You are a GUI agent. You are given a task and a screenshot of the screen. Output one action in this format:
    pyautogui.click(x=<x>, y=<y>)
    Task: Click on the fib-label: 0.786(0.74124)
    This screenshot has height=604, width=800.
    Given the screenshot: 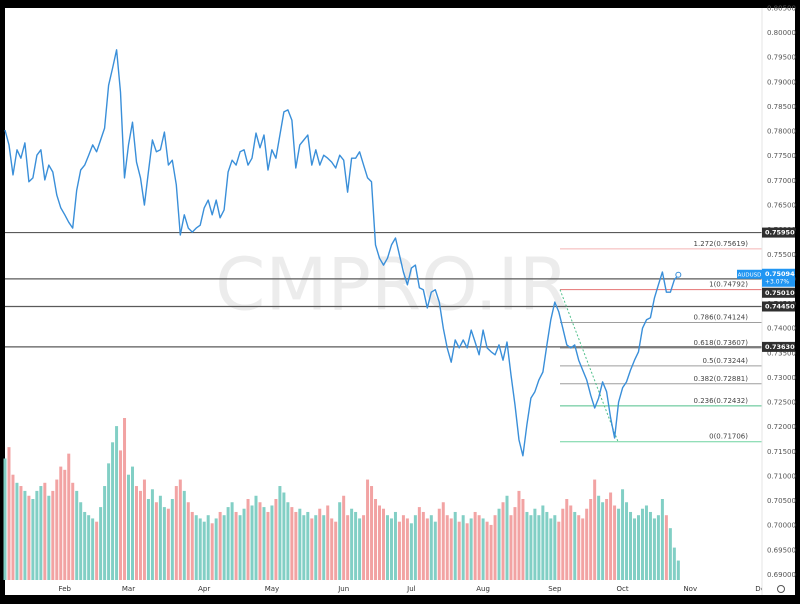 What is the action you would take?
    pyautogui.click(x=721, y=318)
    